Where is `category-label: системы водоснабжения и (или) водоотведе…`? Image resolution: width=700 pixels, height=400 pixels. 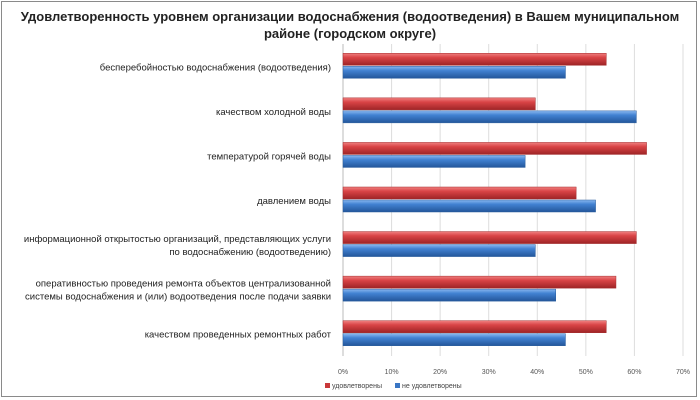
category-label: системы водоснабжения и (или) водоотведе… is located at coordinates (178, 297).